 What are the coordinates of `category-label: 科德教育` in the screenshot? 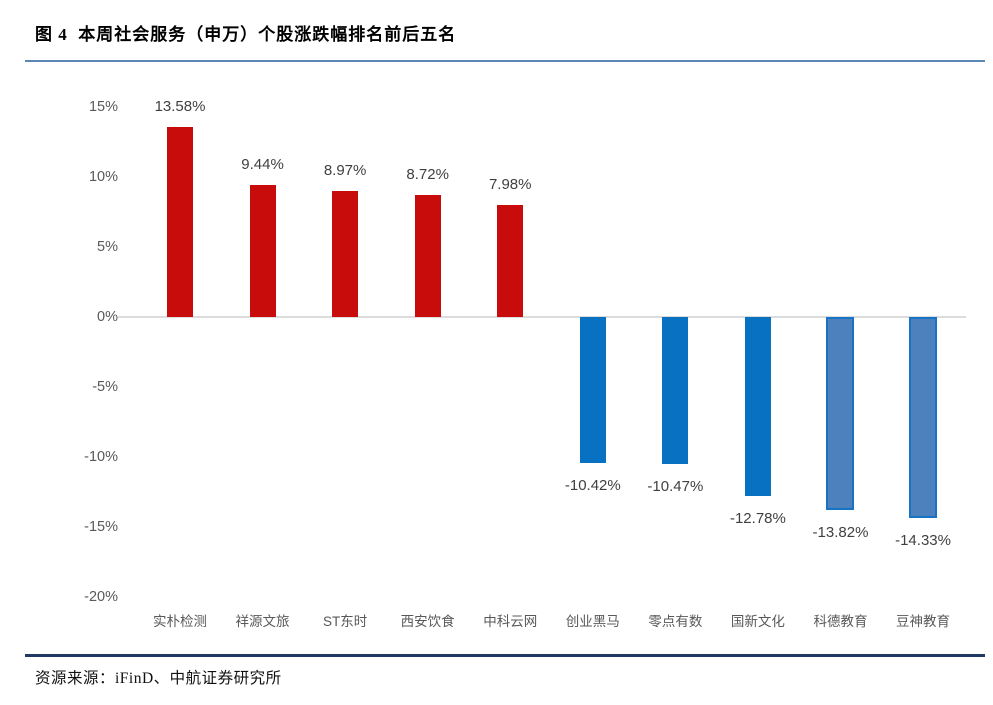 It's located at (840, 621).